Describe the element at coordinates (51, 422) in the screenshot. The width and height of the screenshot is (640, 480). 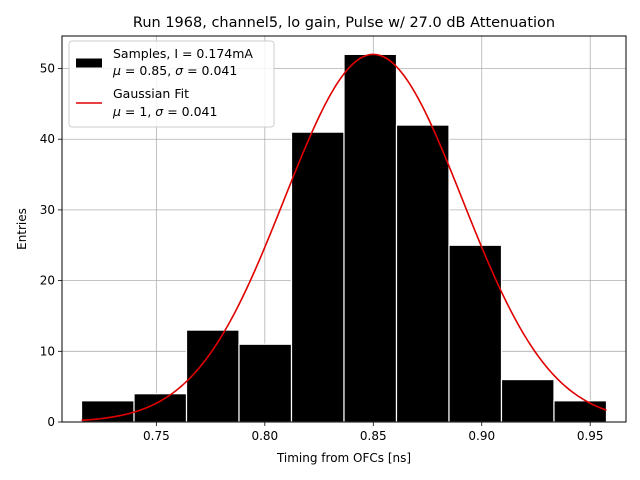
I see `y-tick-label: 0` at that location.